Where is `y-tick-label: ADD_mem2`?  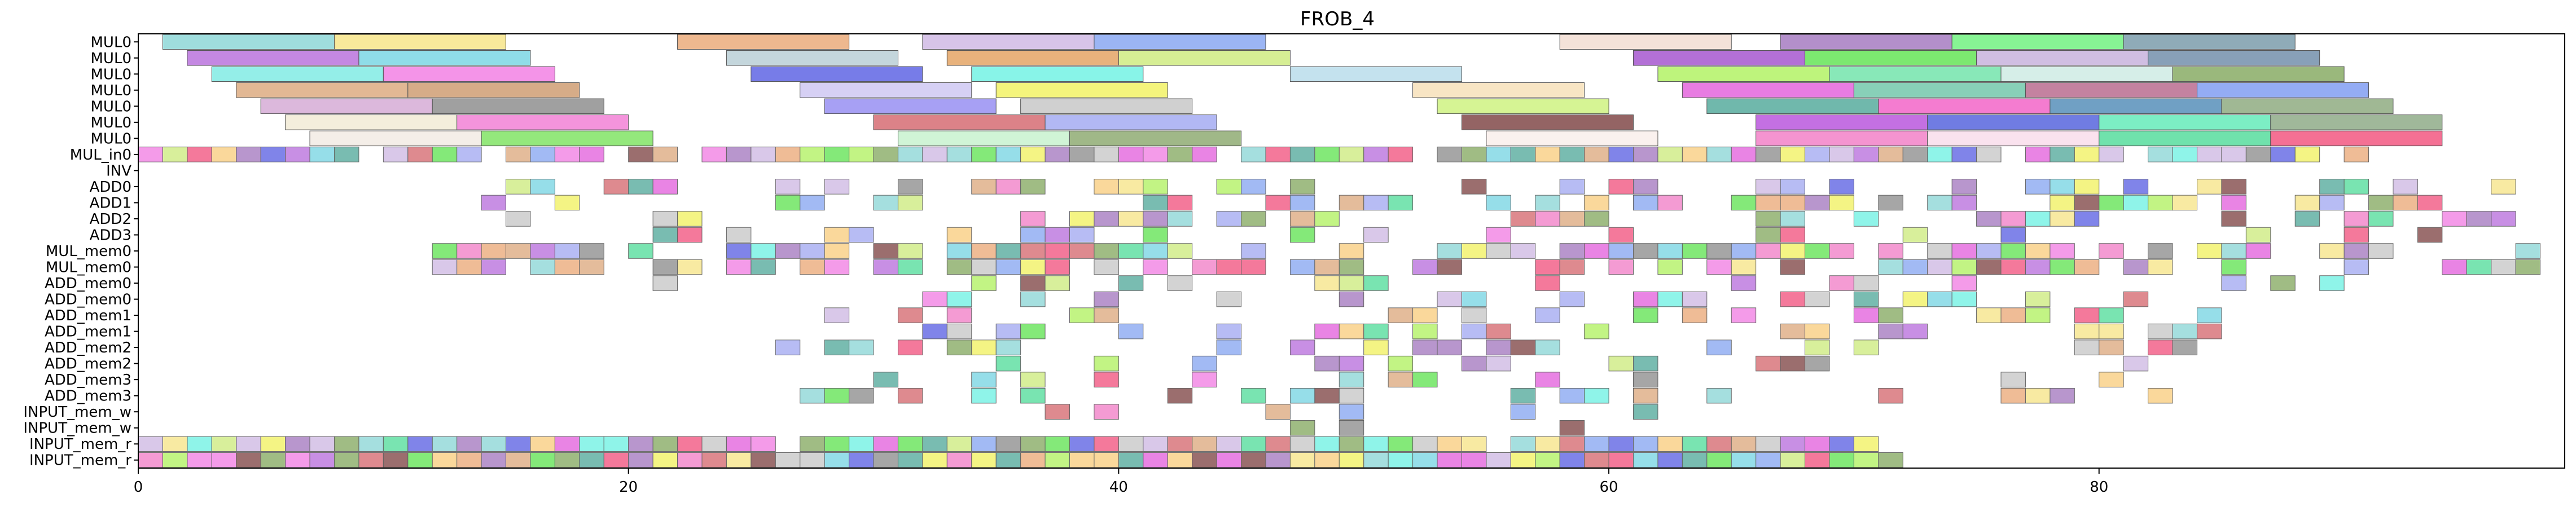 y-tick-label: ADD_mem2 is located at coordinates (88, 364).